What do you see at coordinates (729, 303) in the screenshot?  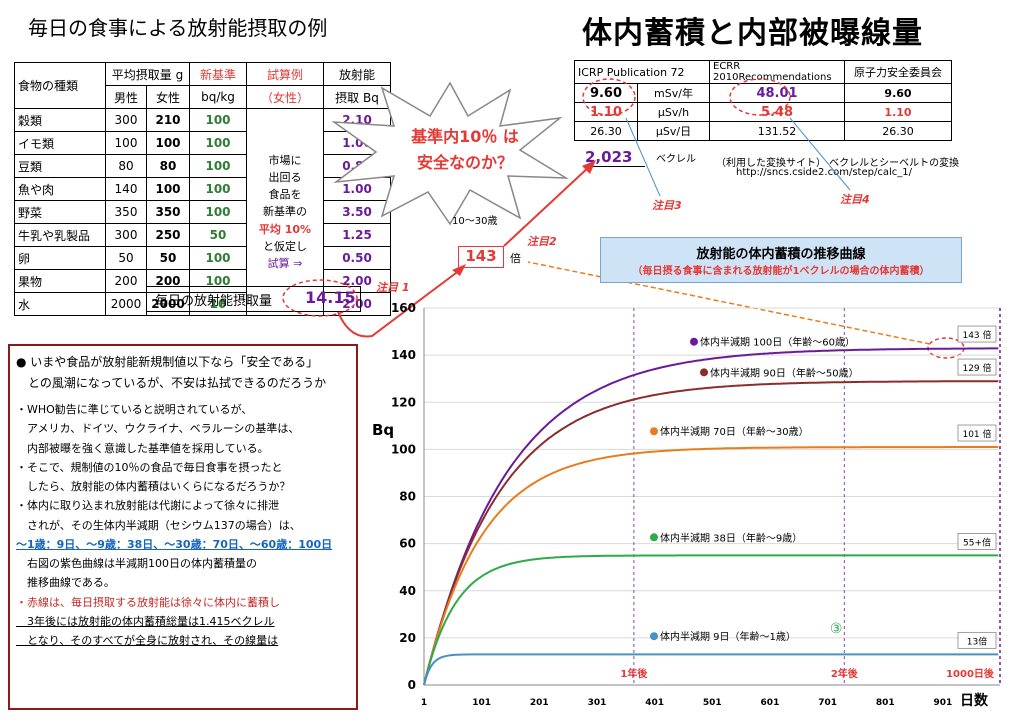 I see `dashed-link` at bounding box center [729, 303].